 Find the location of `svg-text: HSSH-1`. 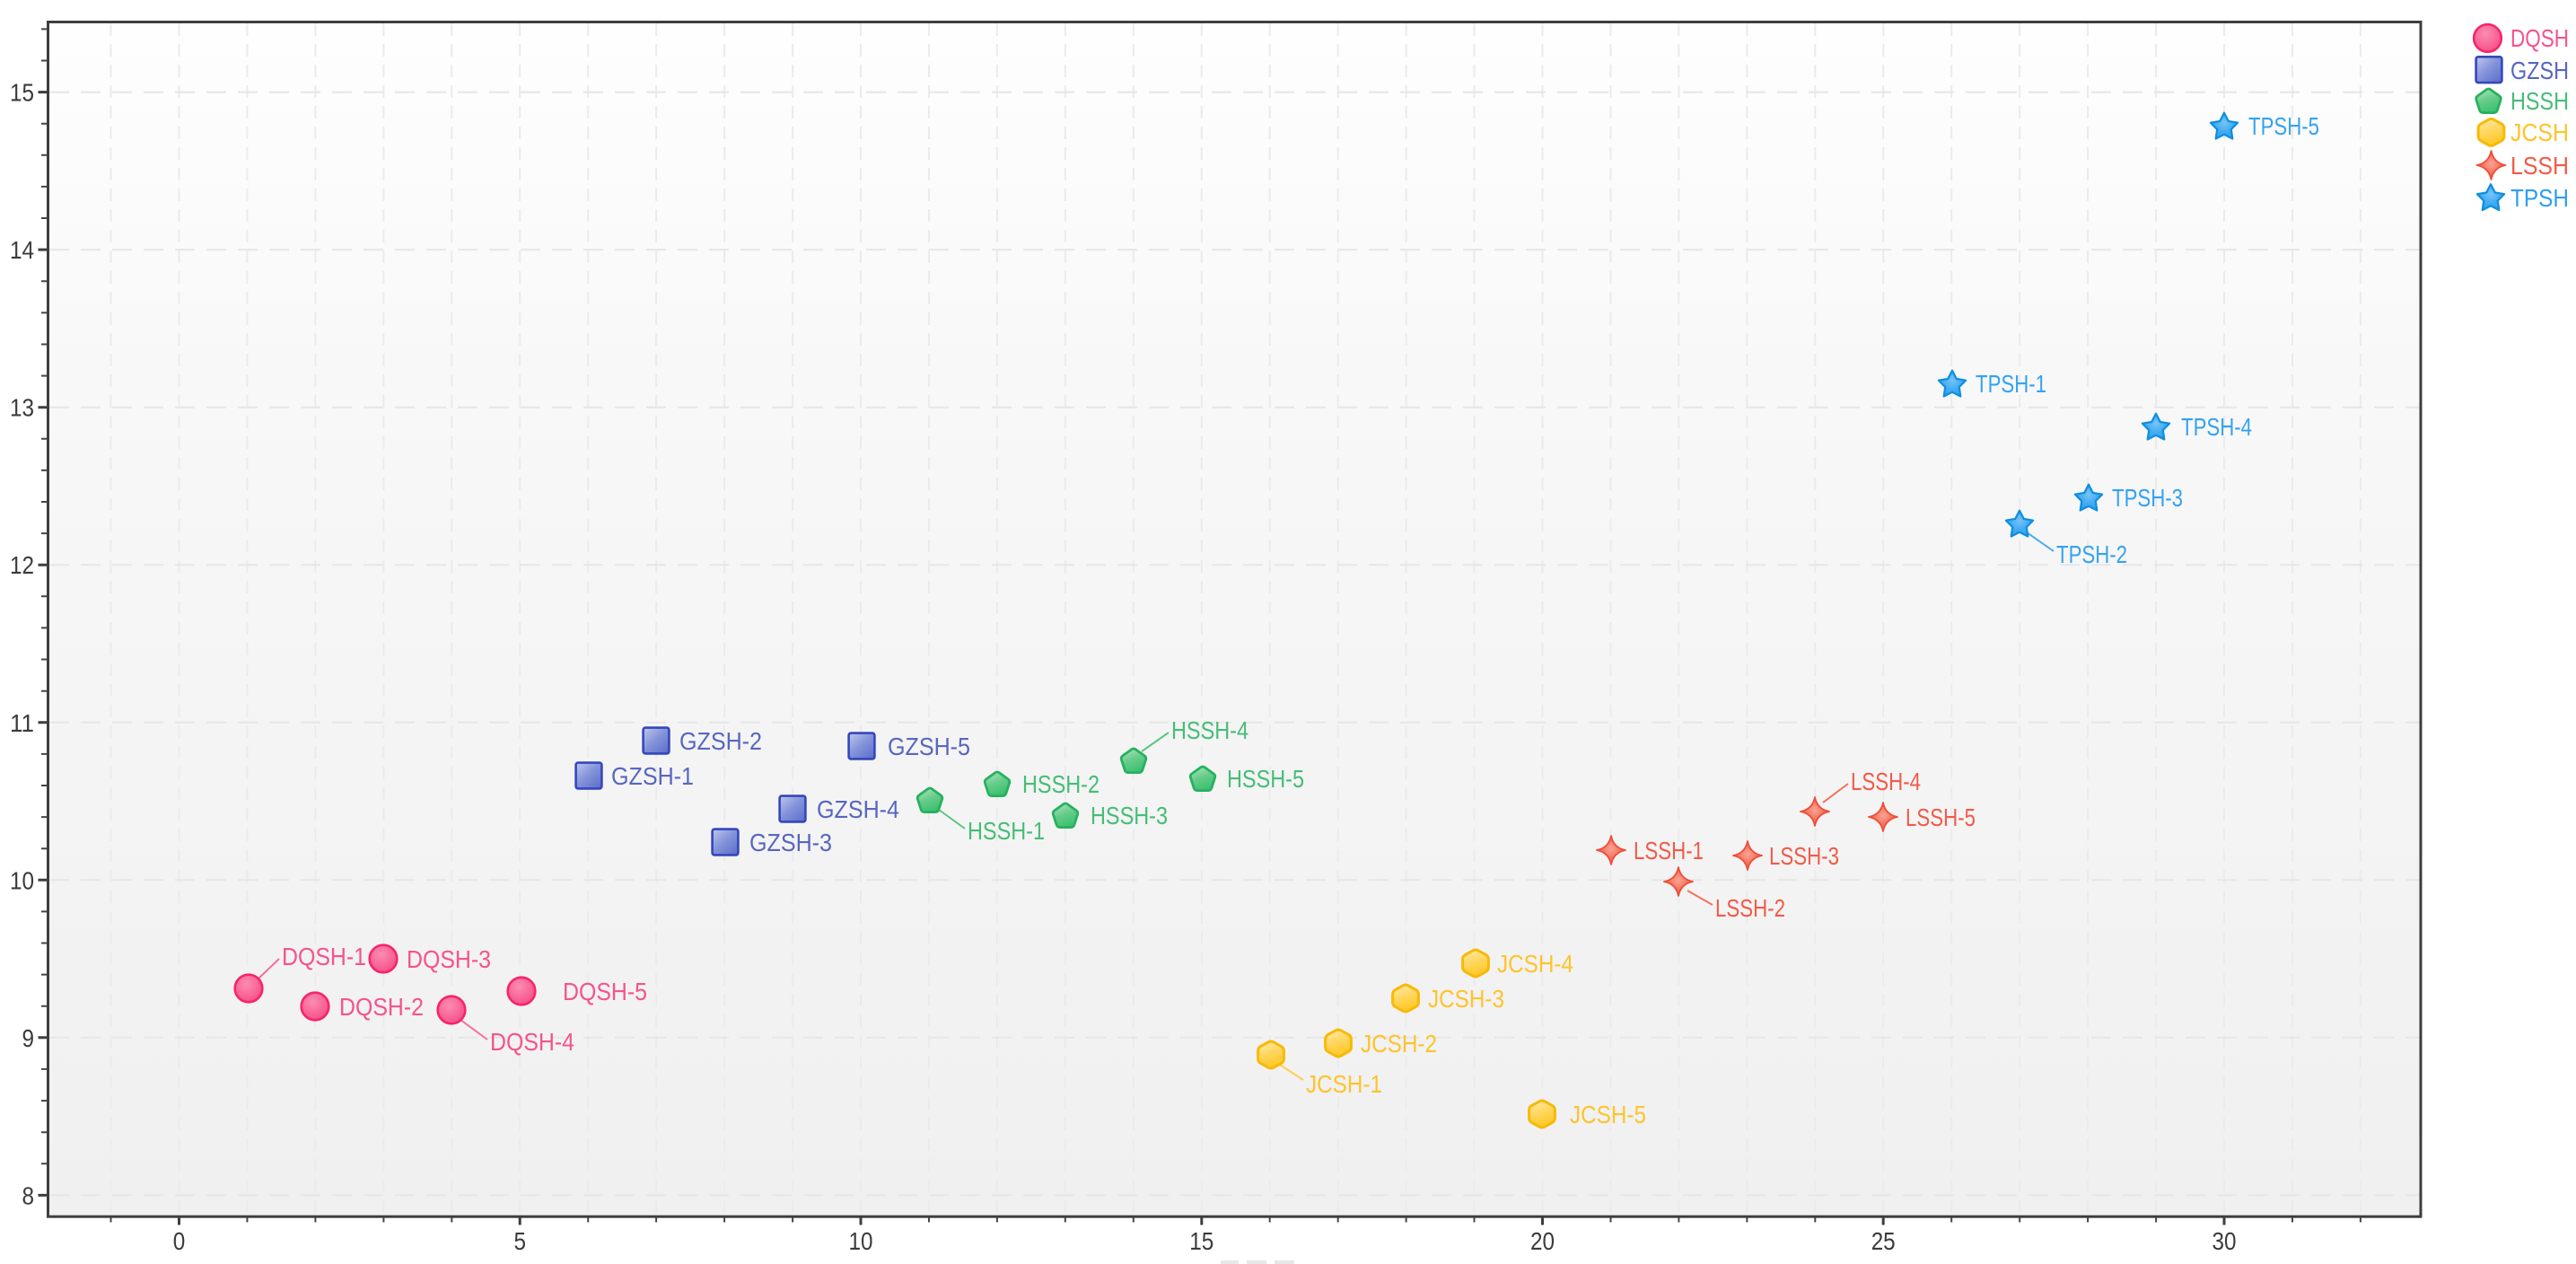

svg-text: HSSH-1 is located at coordinates (1006, 831).